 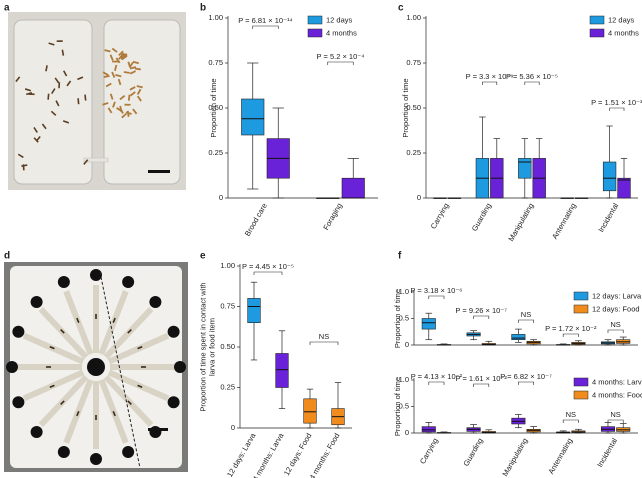 I want to click on y-axis-label: larva or food item, so click(x=211, y=347).